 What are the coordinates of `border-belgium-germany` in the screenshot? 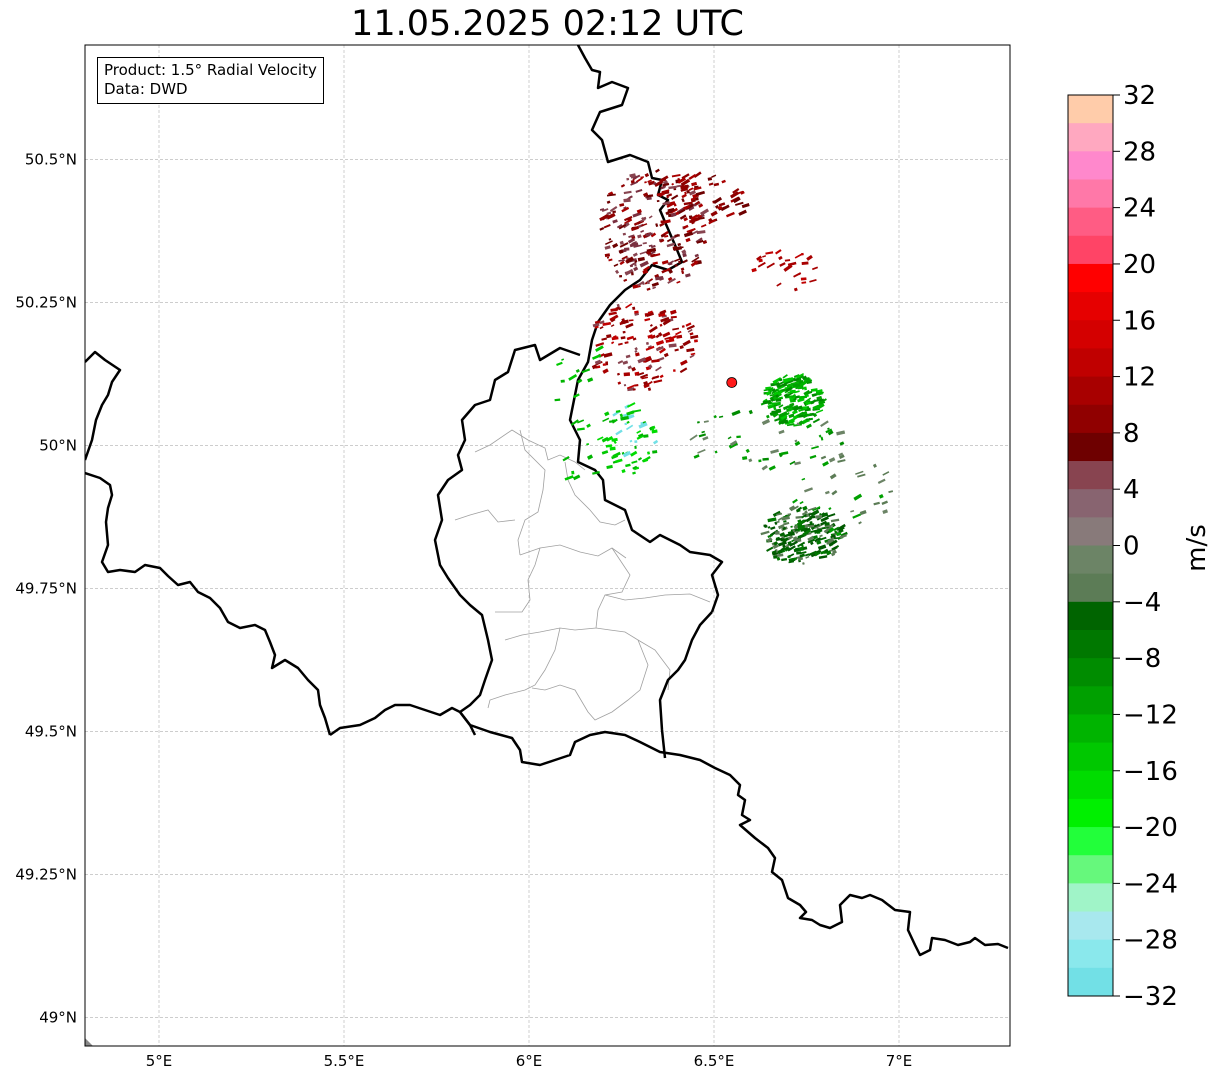 It's located at (646, 329).